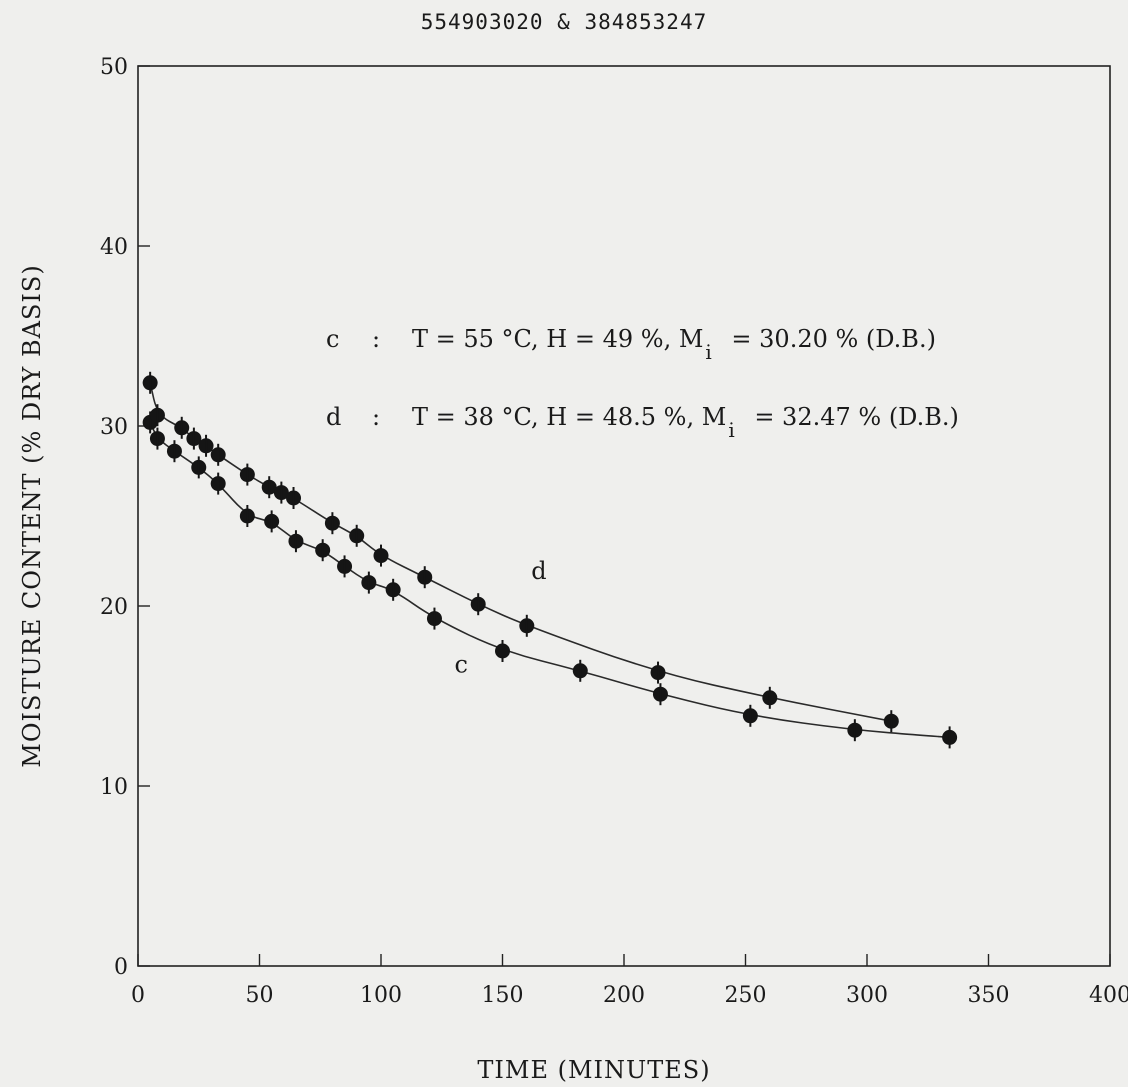 The height and width of the screenshot is (1087, 1128). I want to click on y-axis-label: MOISTURE CONTENT (% DRY BASIS), so click(32, 515).